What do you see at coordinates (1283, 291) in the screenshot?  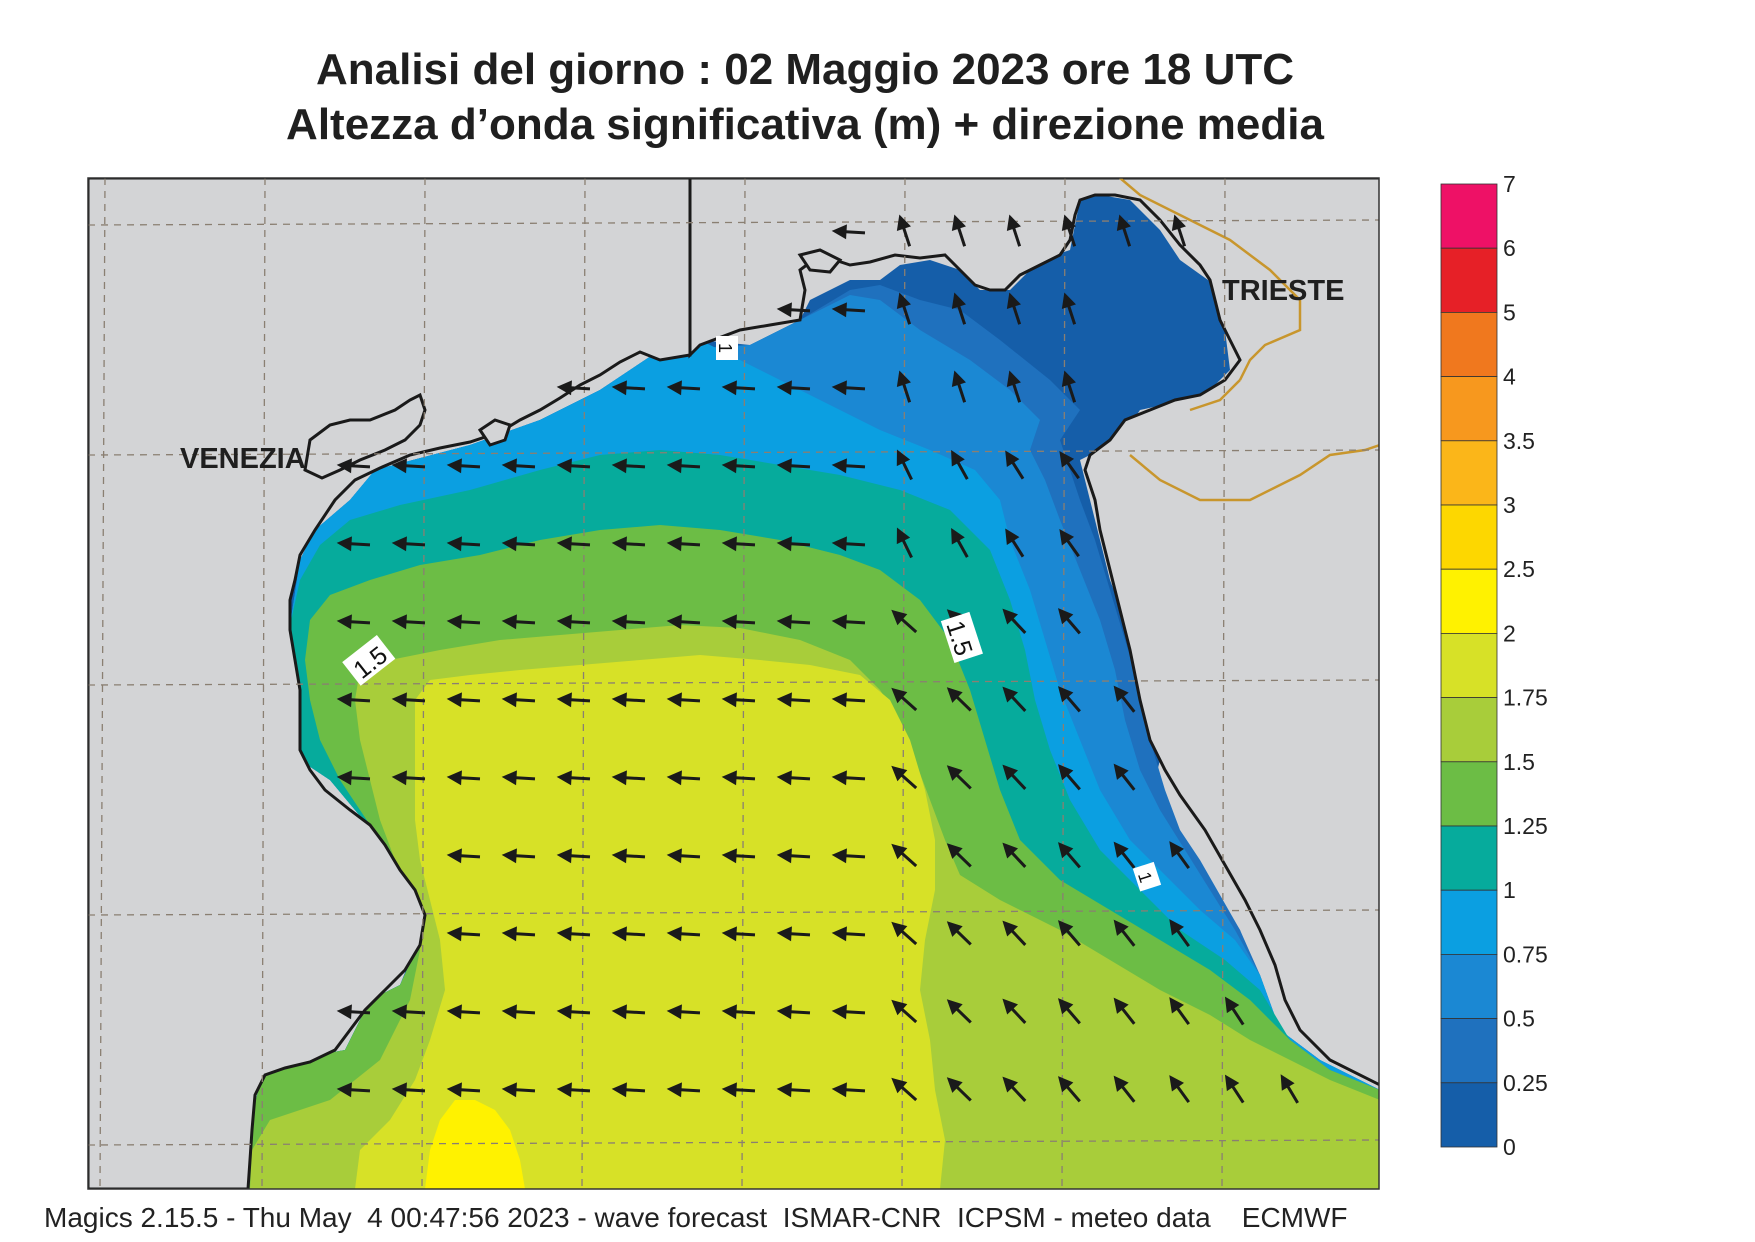 I see `label-trieste: TRIESTE` at bounding box center [1283, 291].